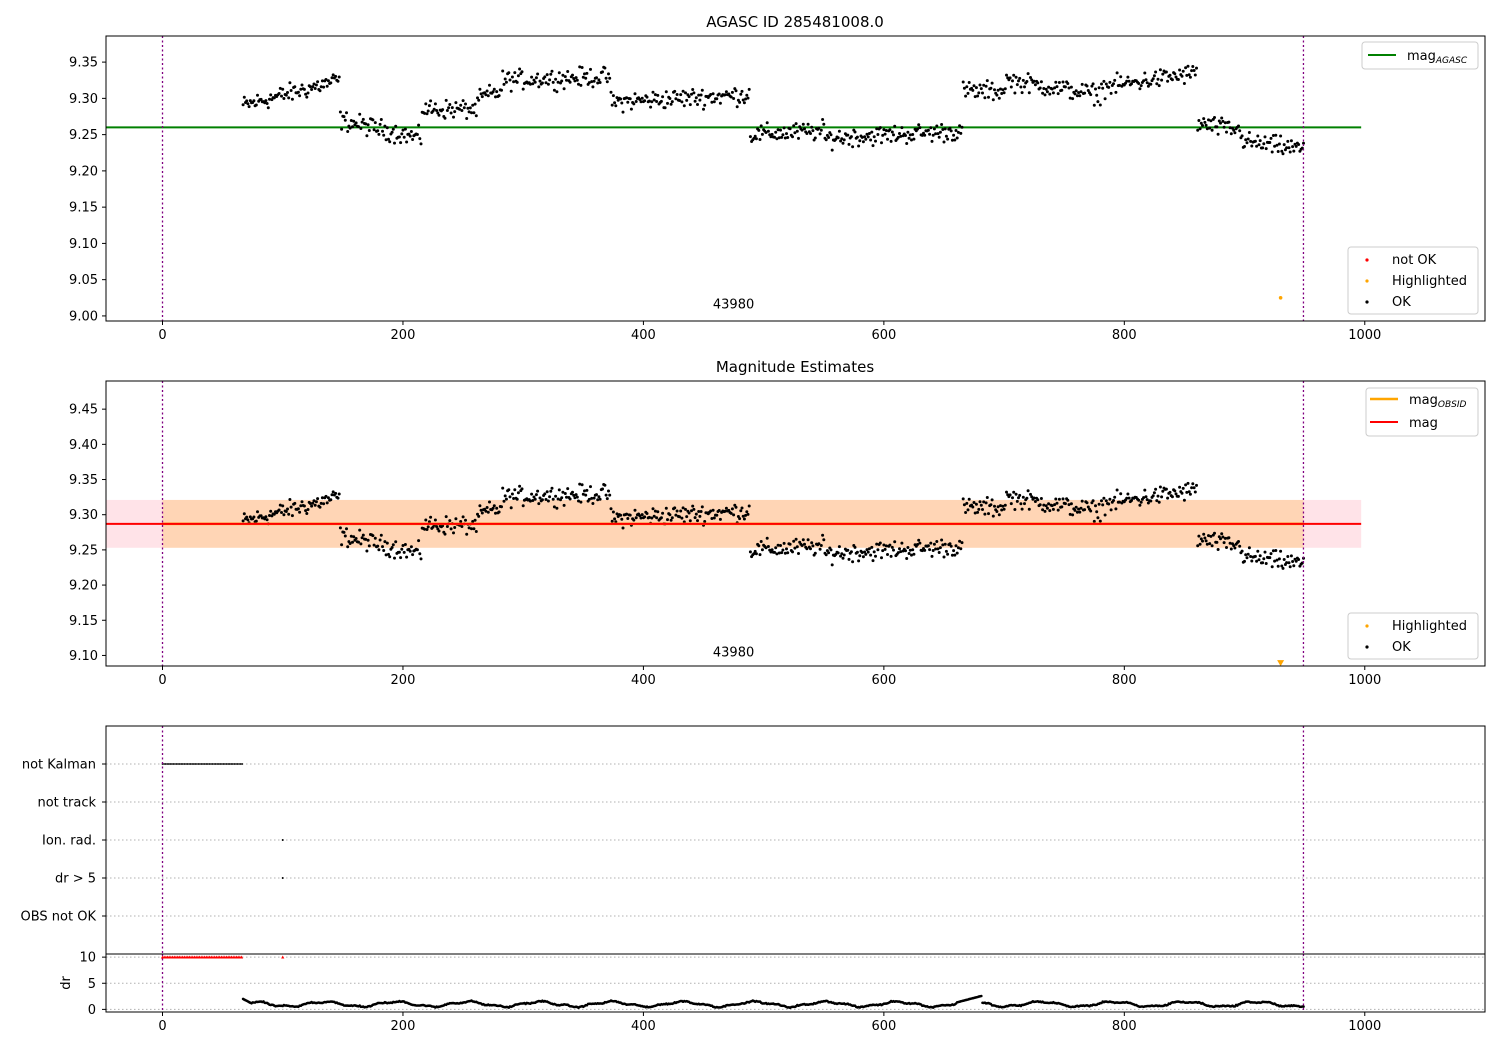 This screenshot has width=1500, height=1050. Describe the element at coordinates (1303, 1006) in the screenshot. I see `dr-point` at that location.